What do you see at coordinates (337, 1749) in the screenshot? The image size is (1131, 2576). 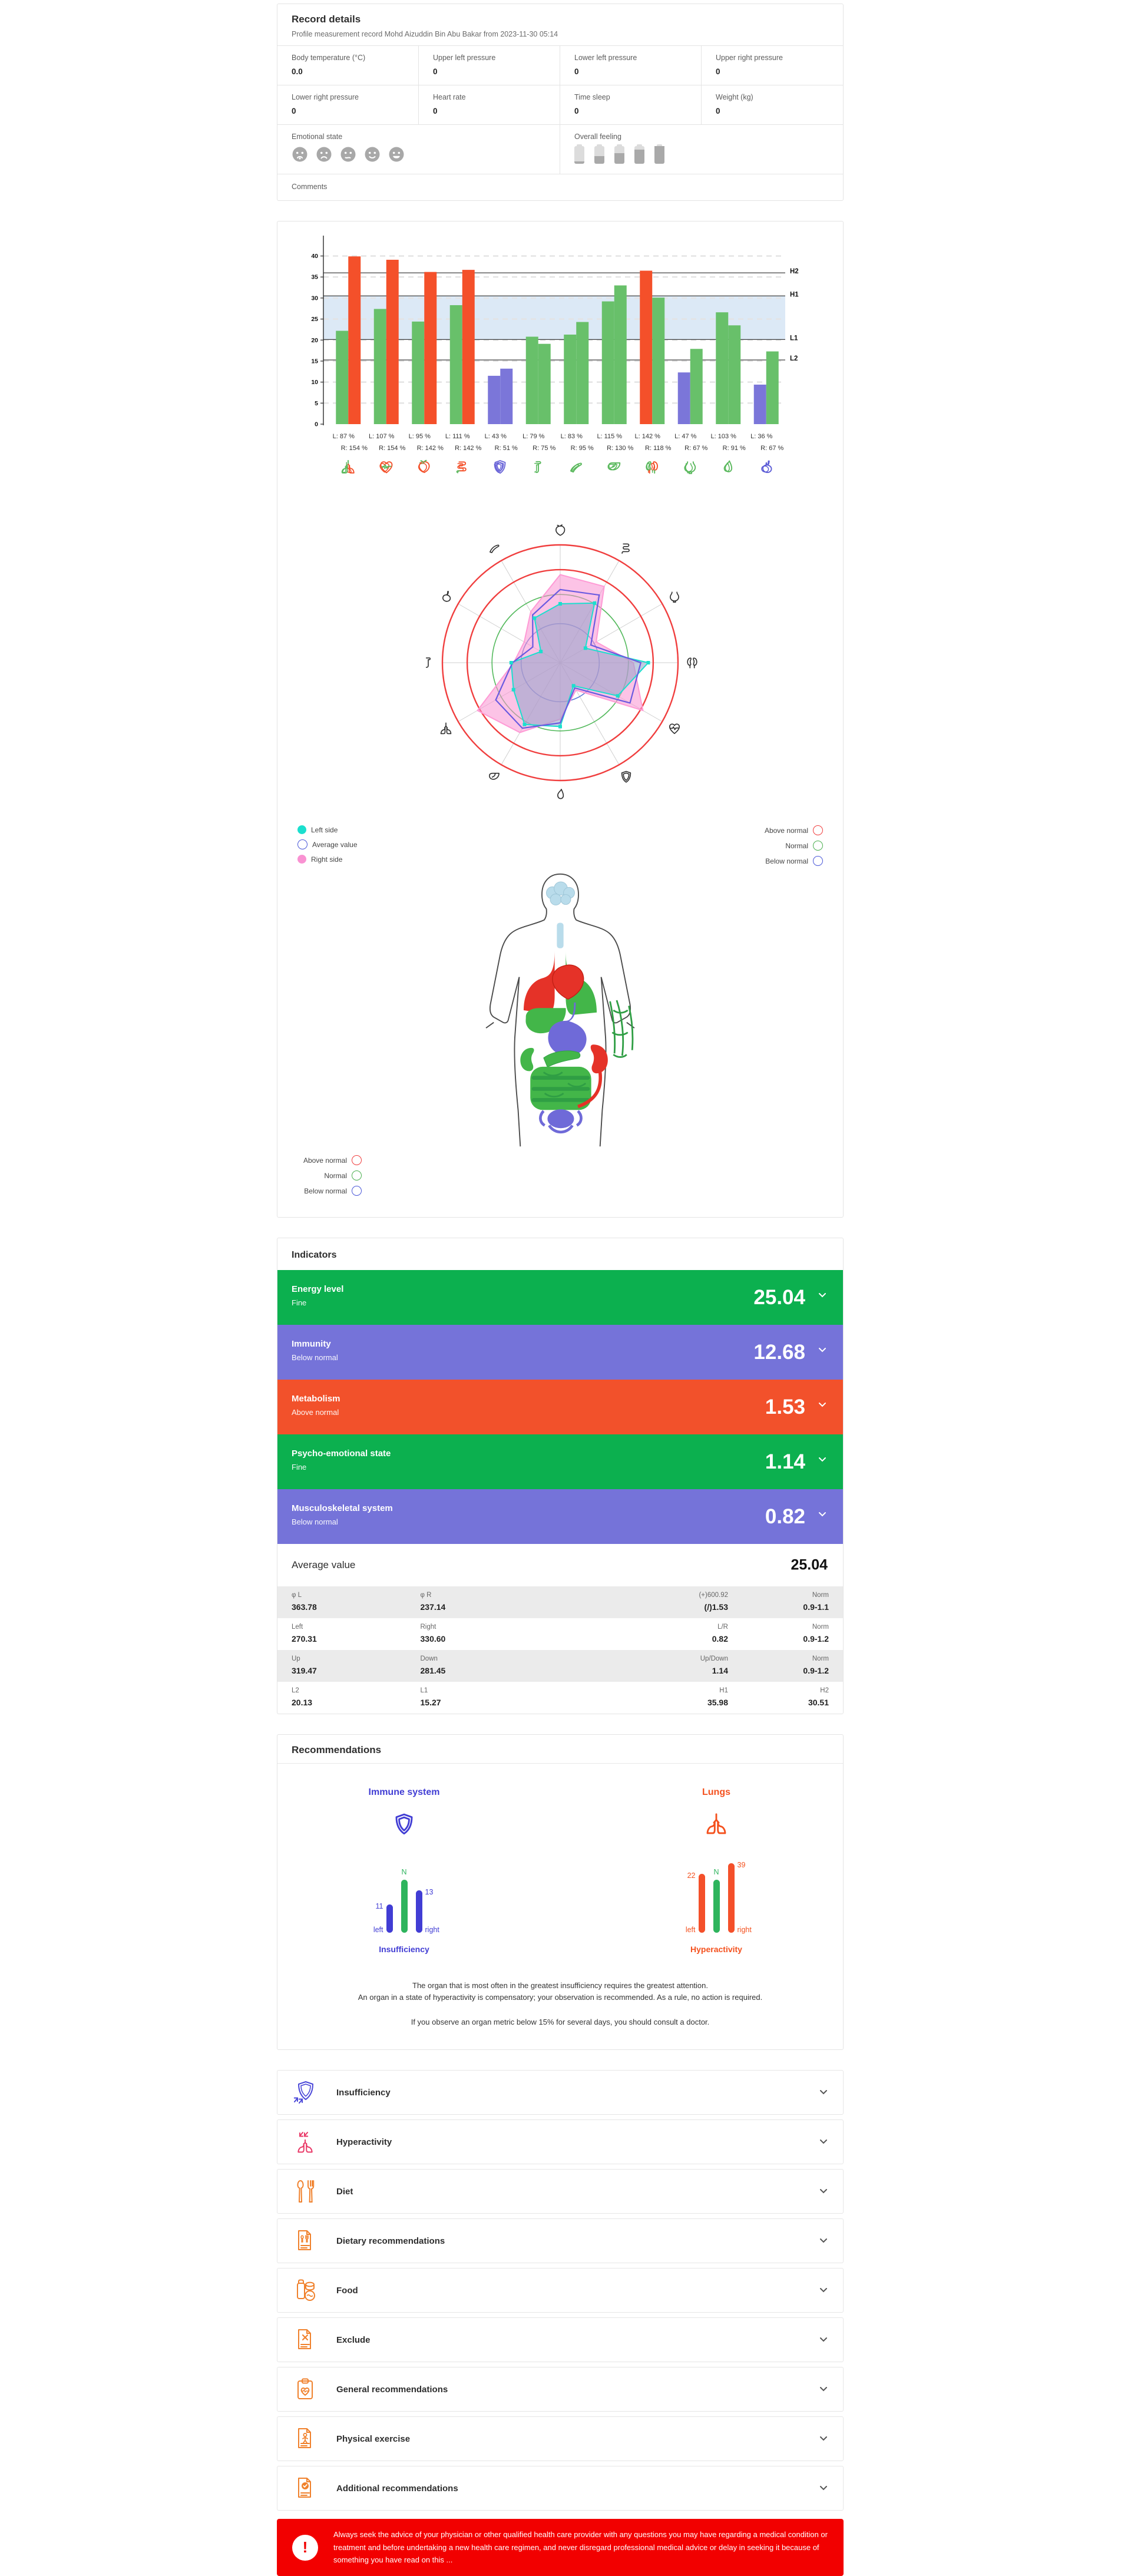 I see `recommendations-title: Recommendations` at bounding box center [337, 1749].